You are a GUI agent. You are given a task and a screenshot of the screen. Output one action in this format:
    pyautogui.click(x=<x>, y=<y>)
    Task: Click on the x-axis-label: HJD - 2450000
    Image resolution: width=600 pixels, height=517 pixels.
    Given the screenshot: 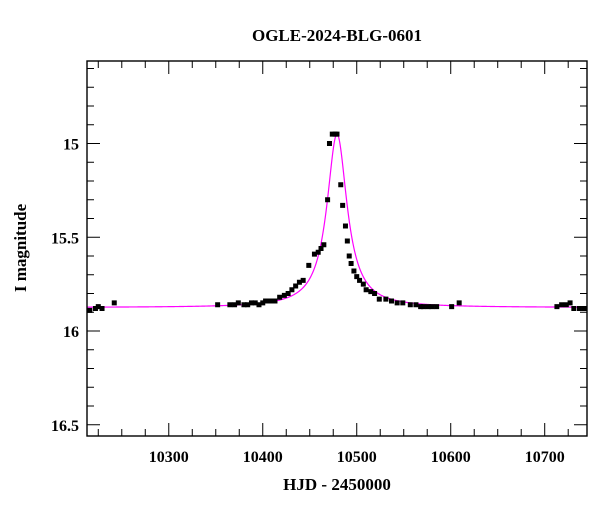 What is the action you would take?
    pyautogui.click(x=337, y=484)
    